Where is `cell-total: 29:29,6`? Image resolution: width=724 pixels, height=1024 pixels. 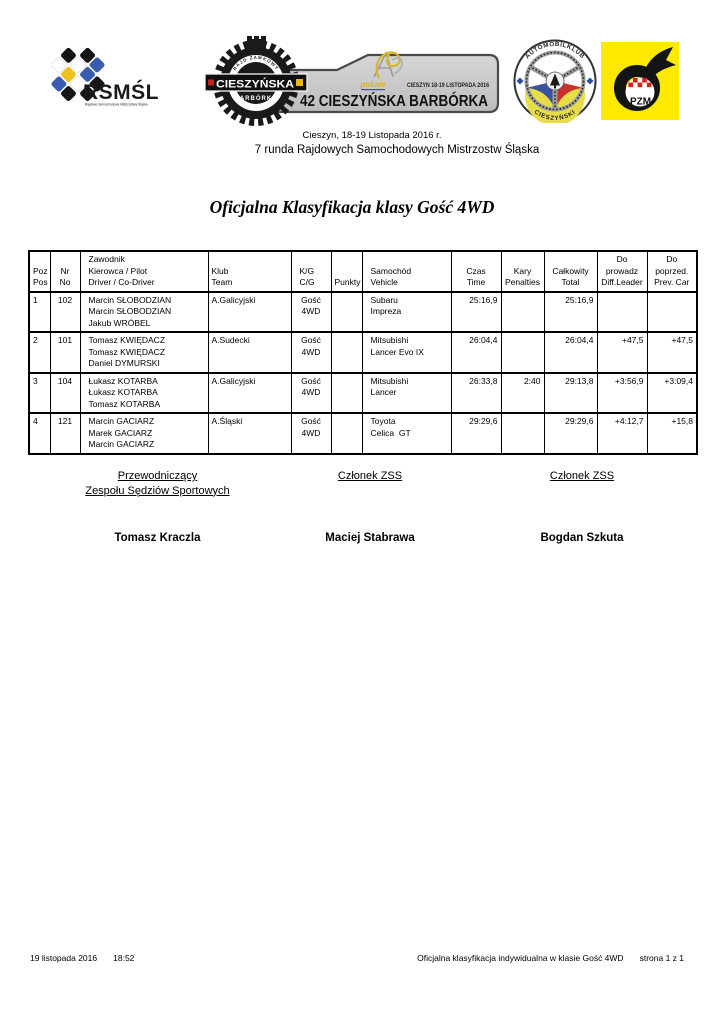
cell-total: 29:29,6 is located at coordinates (570, 433).